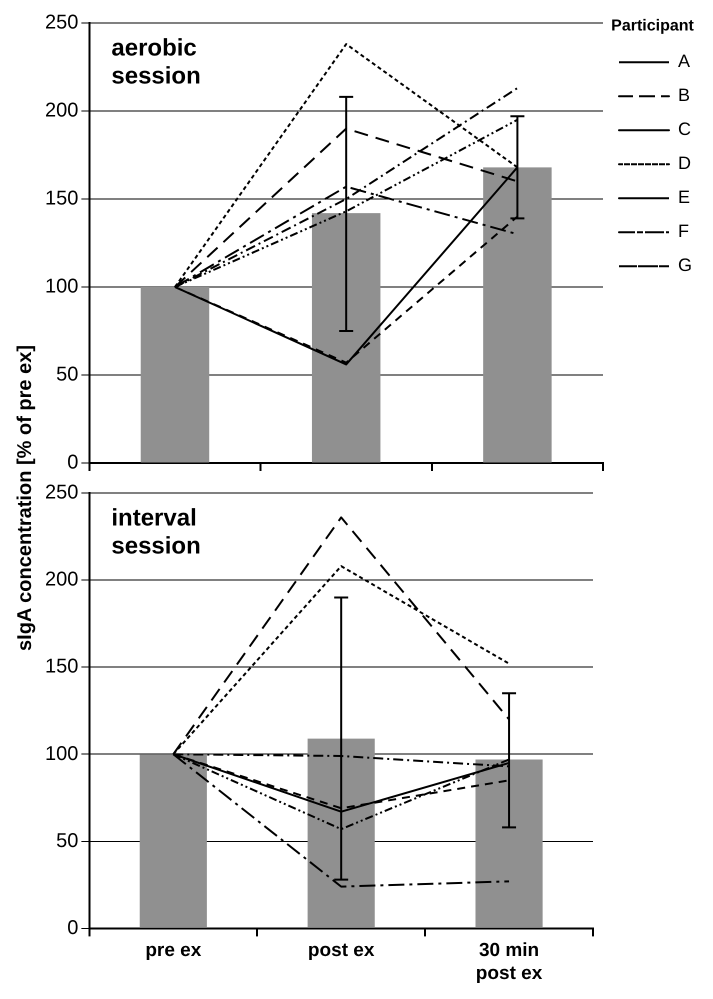 Image resolution: width=713 pixels, height=999 pixels. What do you see at coordinates (684, 163) in the screenshot?
I see `legend-label: D` at bounding box center [684, 163].